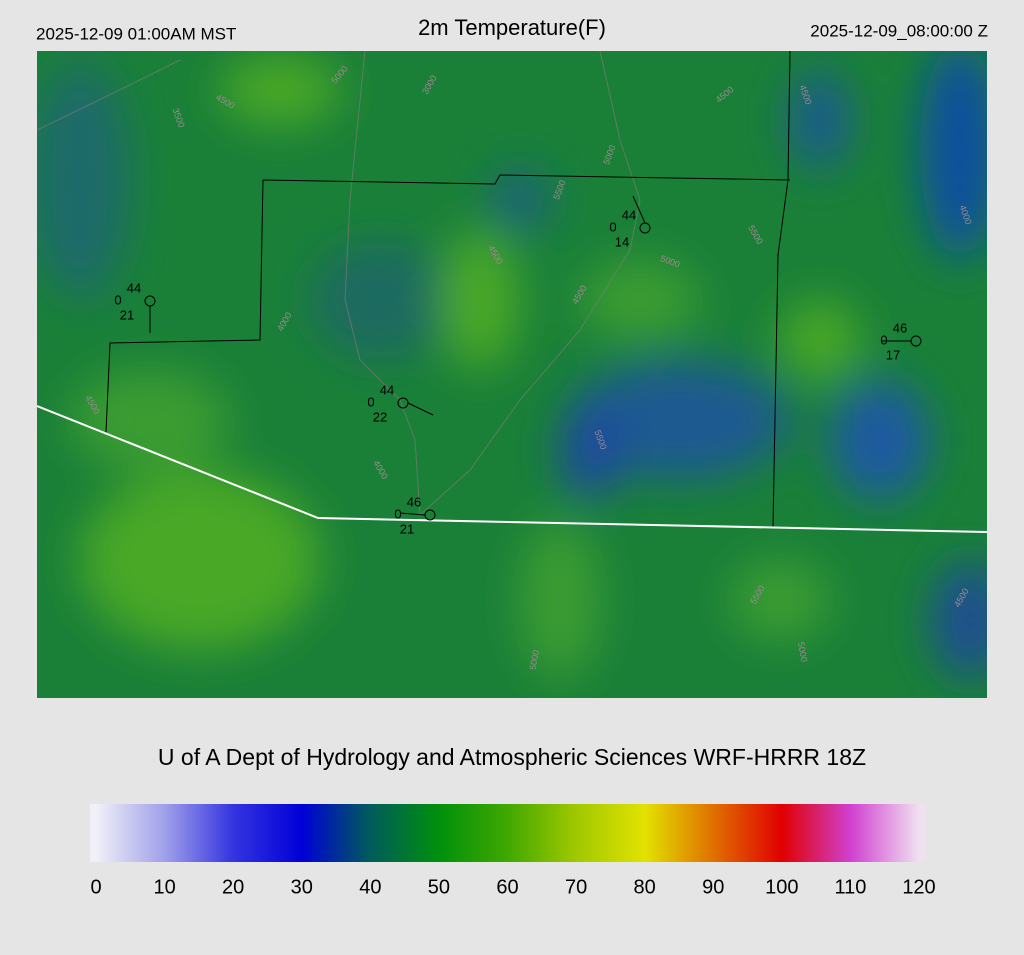 The width and height of the screenshot is (1024, 955). Describe the element at coordinates (622, 241) in the screenshot. I see `station-dewpoint: 14` at that location.